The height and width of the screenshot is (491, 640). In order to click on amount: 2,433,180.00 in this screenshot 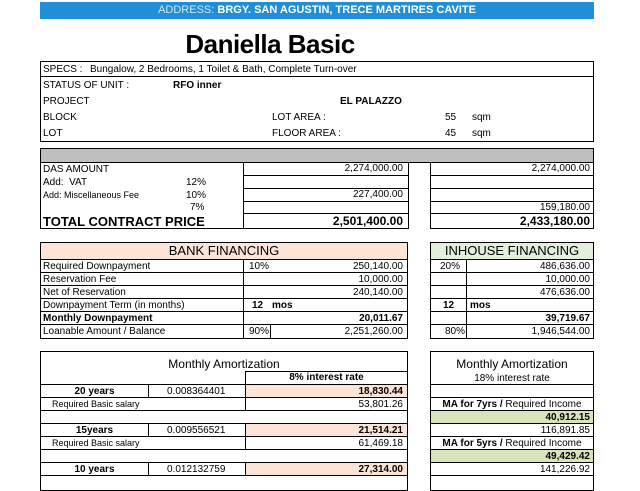, I will do `click(554, 221)`.